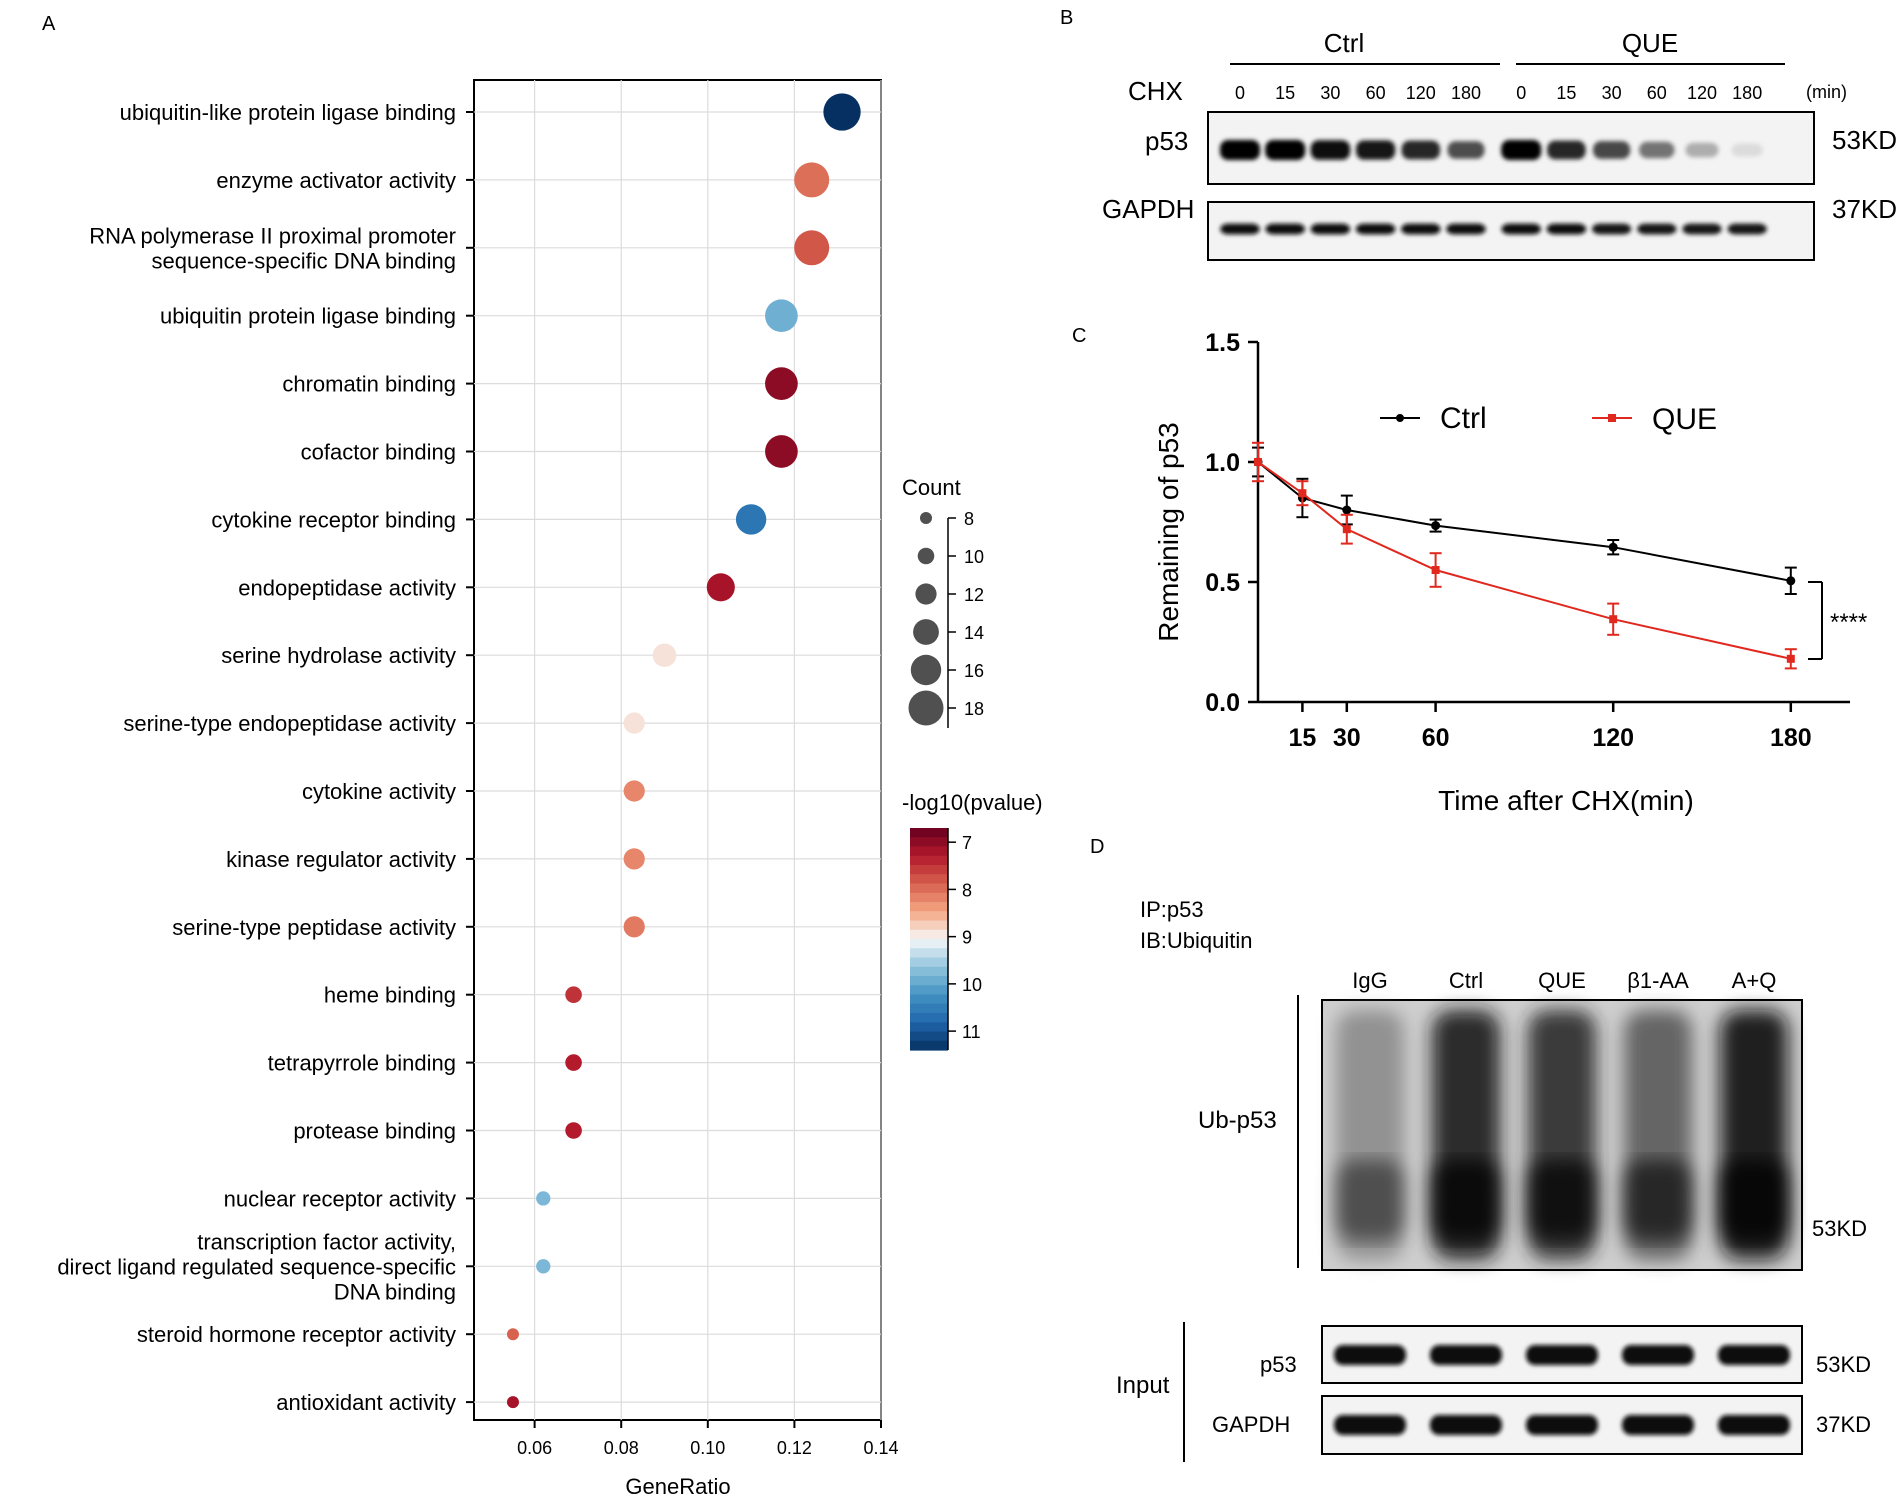  Describe the element at coordinates (1222, 343) in the screenshot. I see `decay-y-tick-label: 1.5` at that location.